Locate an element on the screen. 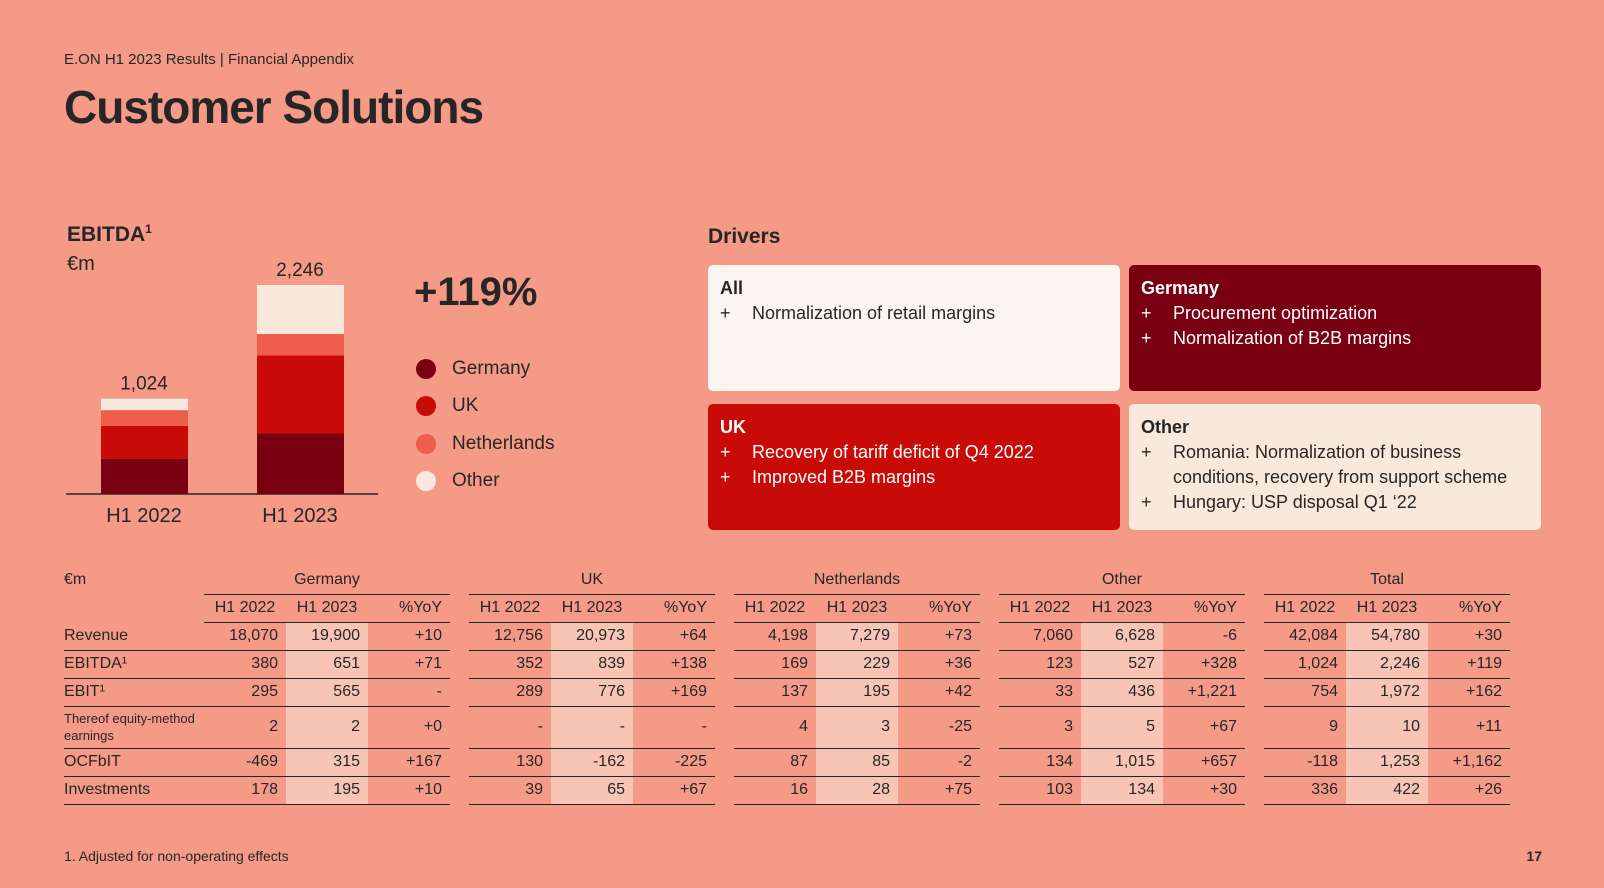  table-cell: 39 is located at coordinates (510, 790).